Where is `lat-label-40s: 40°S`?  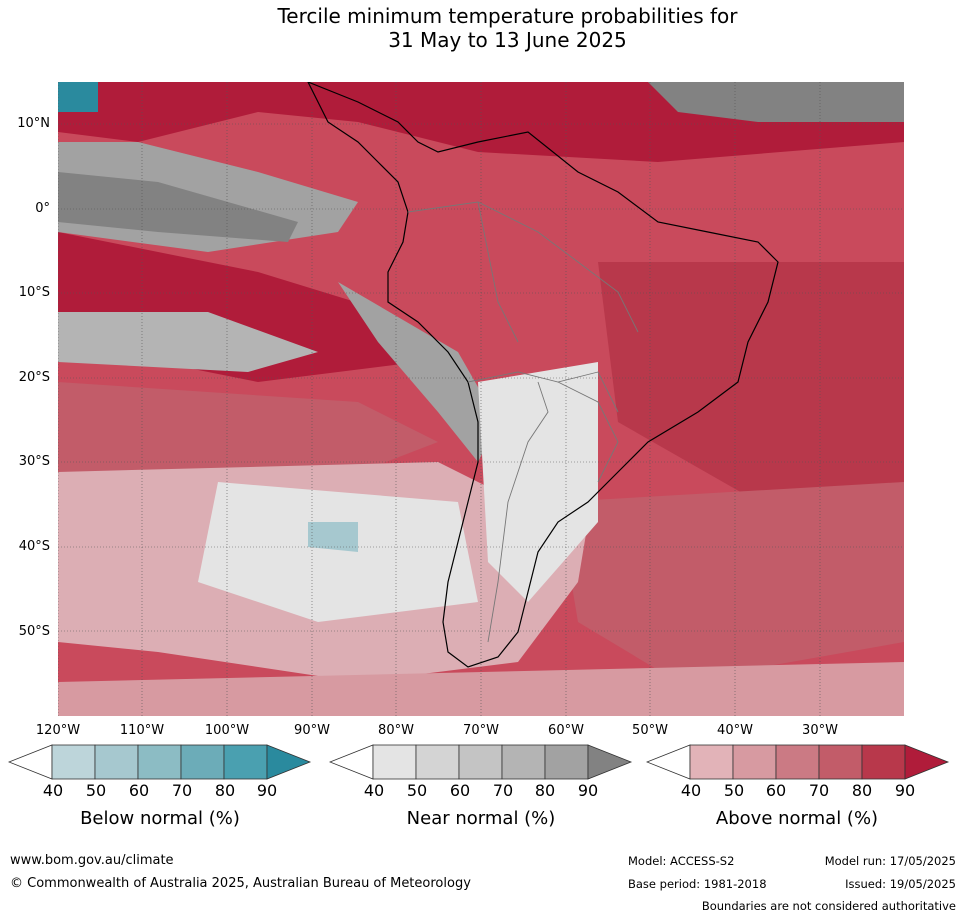 lat-label-40s: 40°S is located at coordinates (34, 546).